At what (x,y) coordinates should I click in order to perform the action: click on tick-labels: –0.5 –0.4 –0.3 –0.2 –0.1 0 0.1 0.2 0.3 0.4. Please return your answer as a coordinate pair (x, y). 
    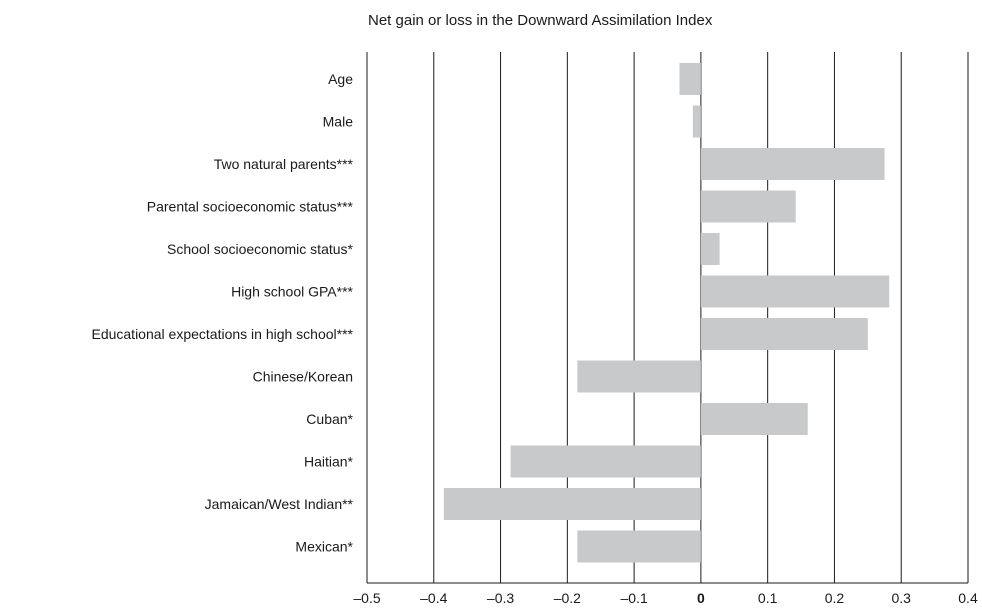
    Looking at the image, I should click on (665, 598).